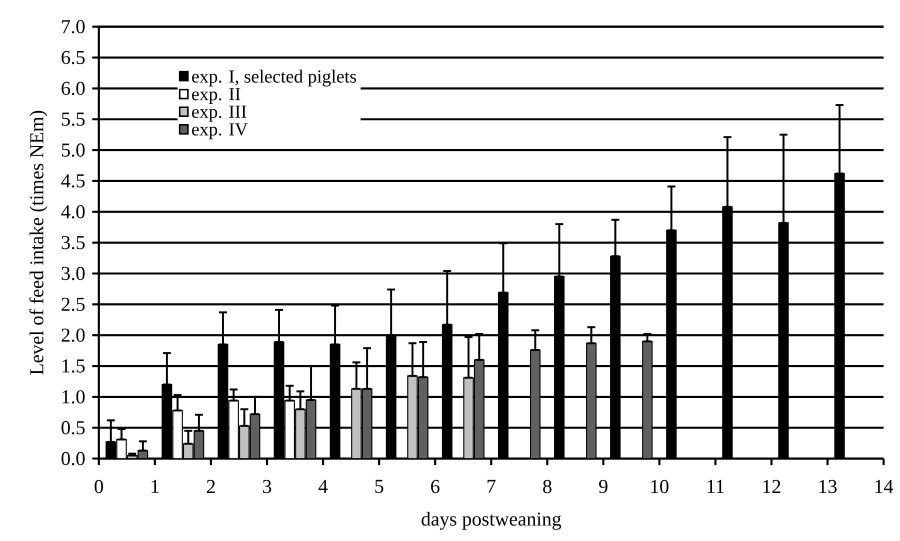  I want to click on x-tick-label: 4, so click(323, 487).